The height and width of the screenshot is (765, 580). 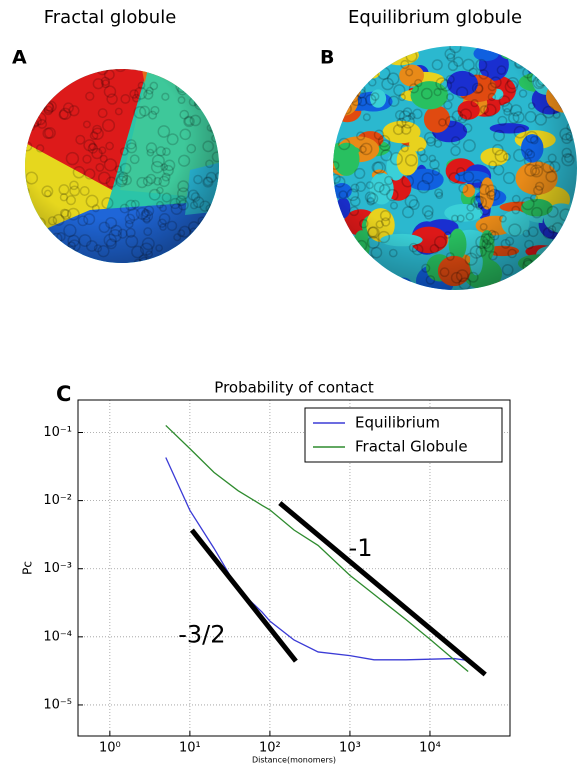 I want to click on x-tick-label: 10⁴, so click(x=430, y=748).